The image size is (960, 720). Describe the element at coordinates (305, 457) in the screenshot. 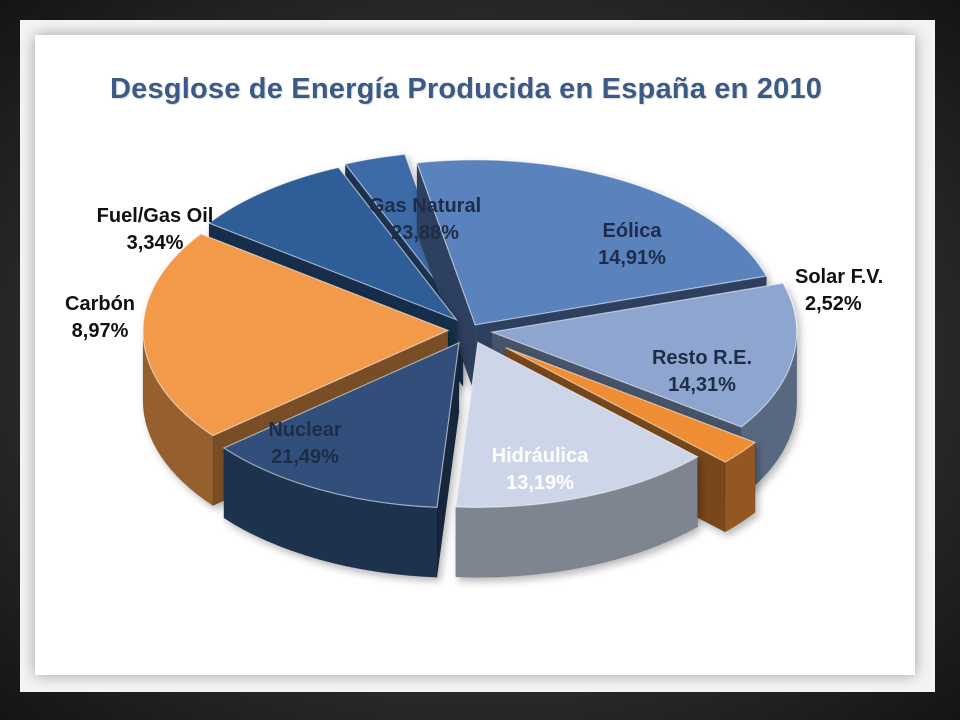

I see `slice-value-5: 21,49%` at that location.